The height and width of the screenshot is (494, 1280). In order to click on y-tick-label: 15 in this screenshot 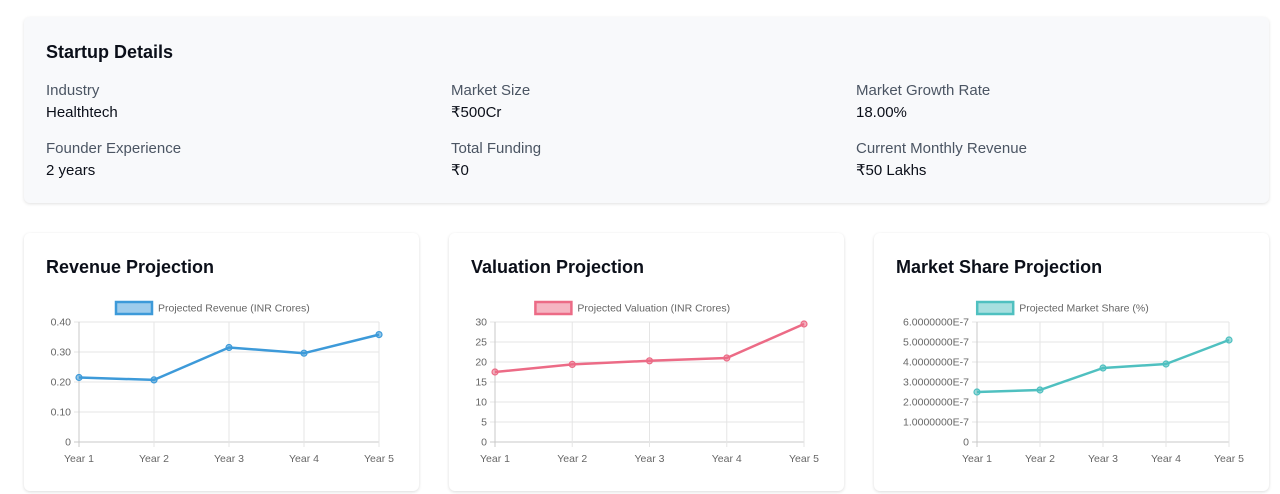, I will do `click(481, 383)`.